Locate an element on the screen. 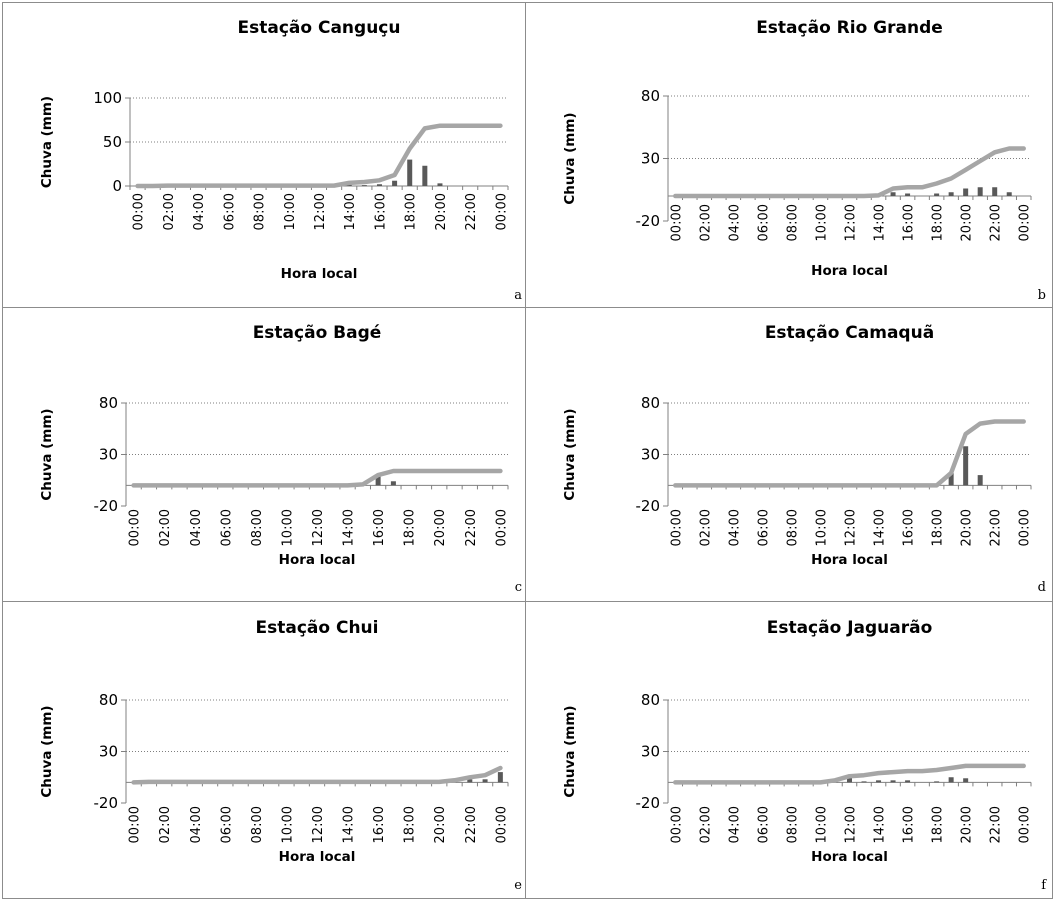 The image size is (1053, 900). panel-letter: d is located at coordinates (1042, 587).